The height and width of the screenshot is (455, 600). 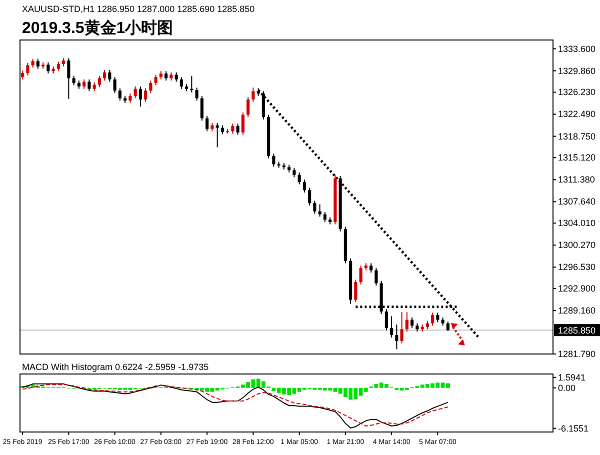 I want to click on y-tick-label: 1318.750, so click(x=577, y=136).